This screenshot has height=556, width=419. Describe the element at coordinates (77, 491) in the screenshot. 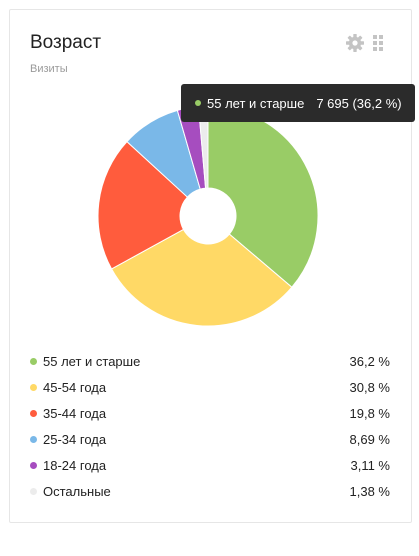

I see `legend-label: Остальные` at that location.